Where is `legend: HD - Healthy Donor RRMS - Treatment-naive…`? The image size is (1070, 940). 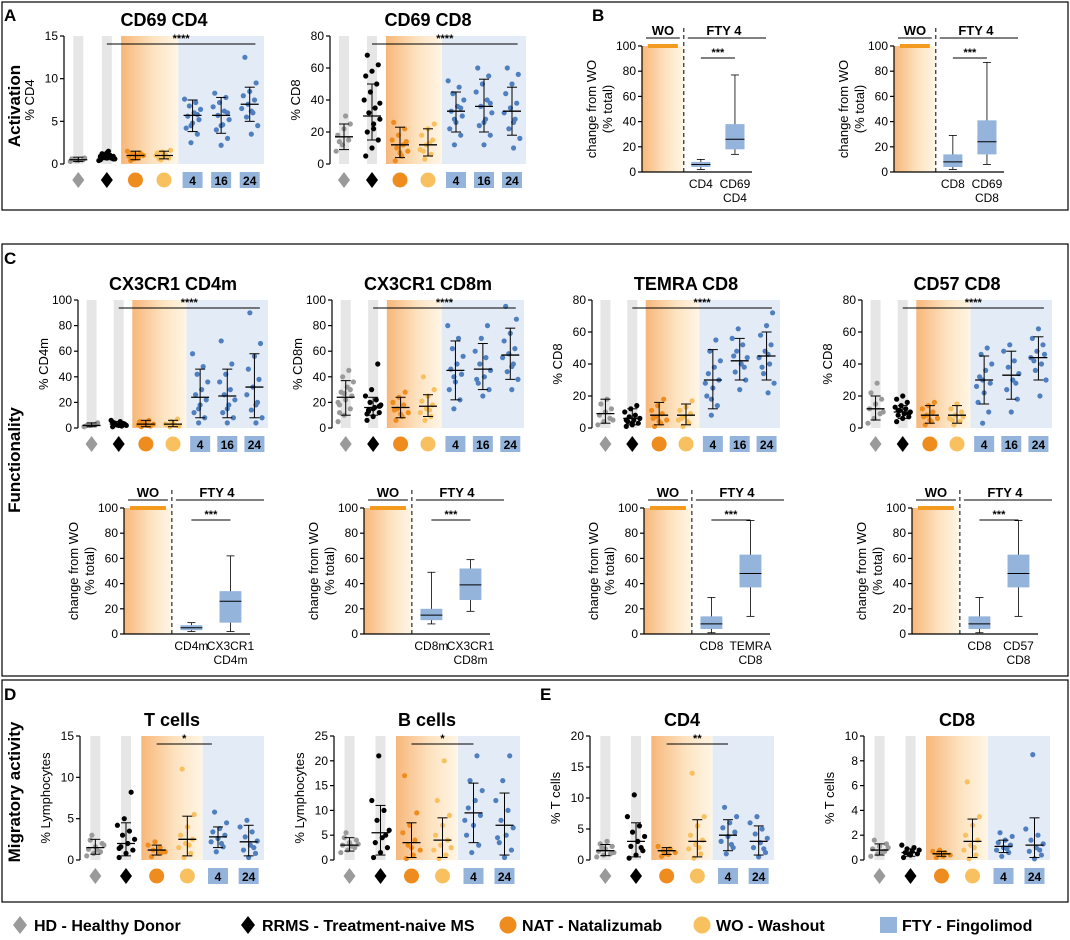 legend: HD - Healthy Donor RRMS - Treatment-naive… is located at coordinates (522, 925).